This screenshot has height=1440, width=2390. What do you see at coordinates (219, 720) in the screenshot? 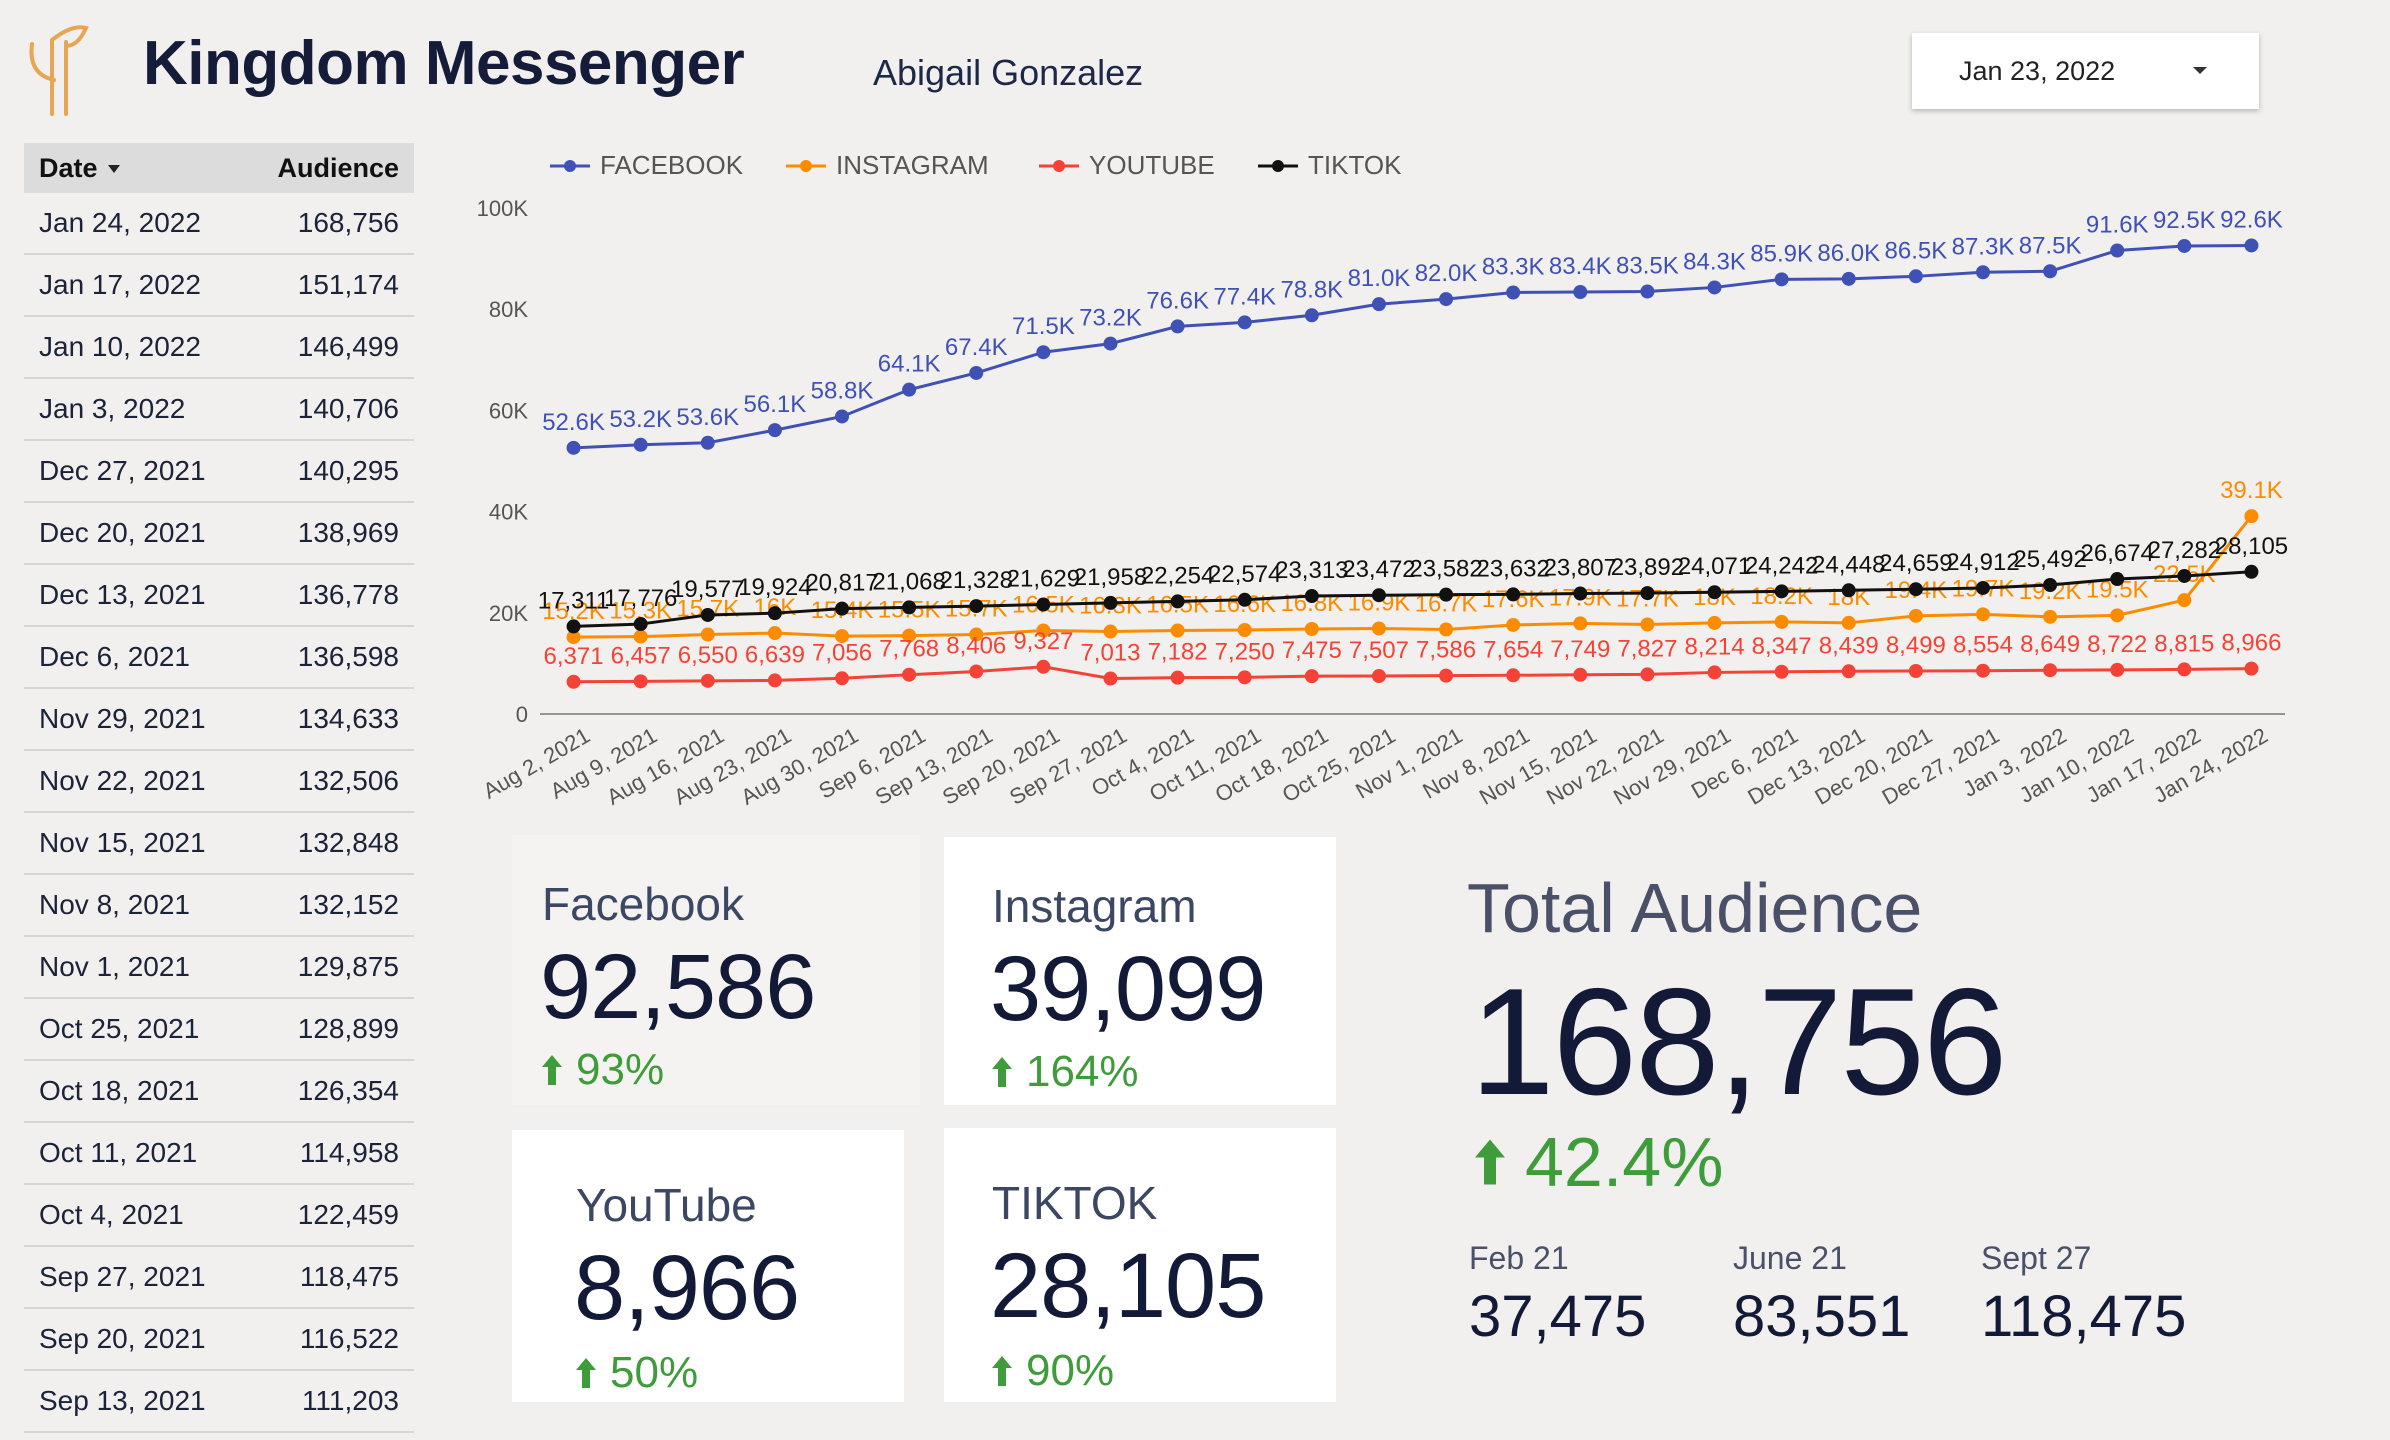
I see `table-row: Nov 29, 2021 134,633` at bounding box center [219, 720].